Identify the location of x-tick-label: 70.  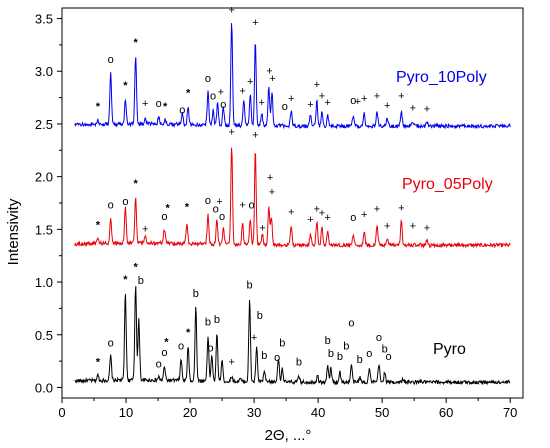
(510, 412).